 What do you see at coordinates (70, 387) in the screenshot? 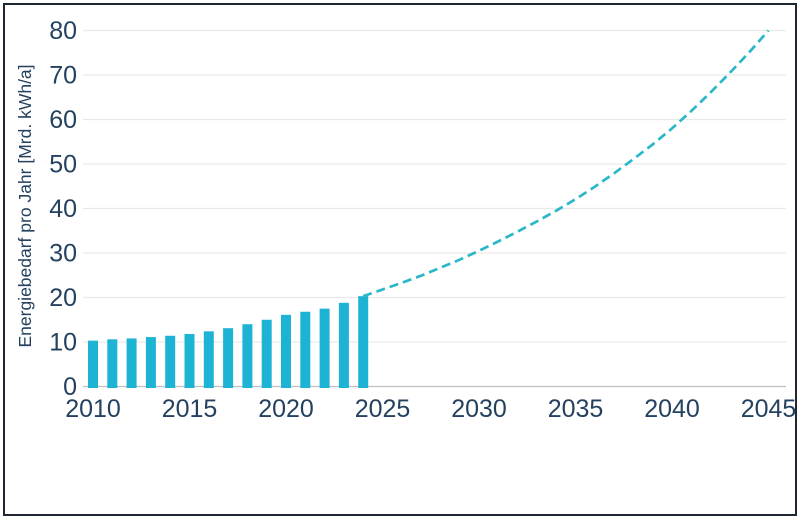
I see `y-tick-label: 0` at bounding box center [70, 387].